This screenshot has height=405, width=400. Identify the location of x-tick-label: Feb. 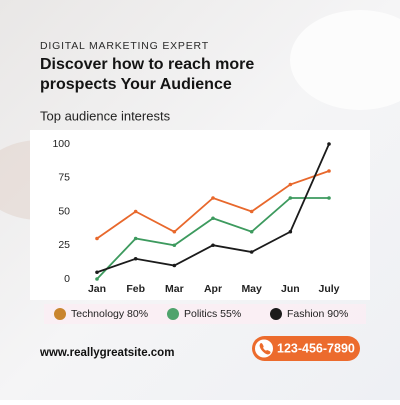
(135, 289).